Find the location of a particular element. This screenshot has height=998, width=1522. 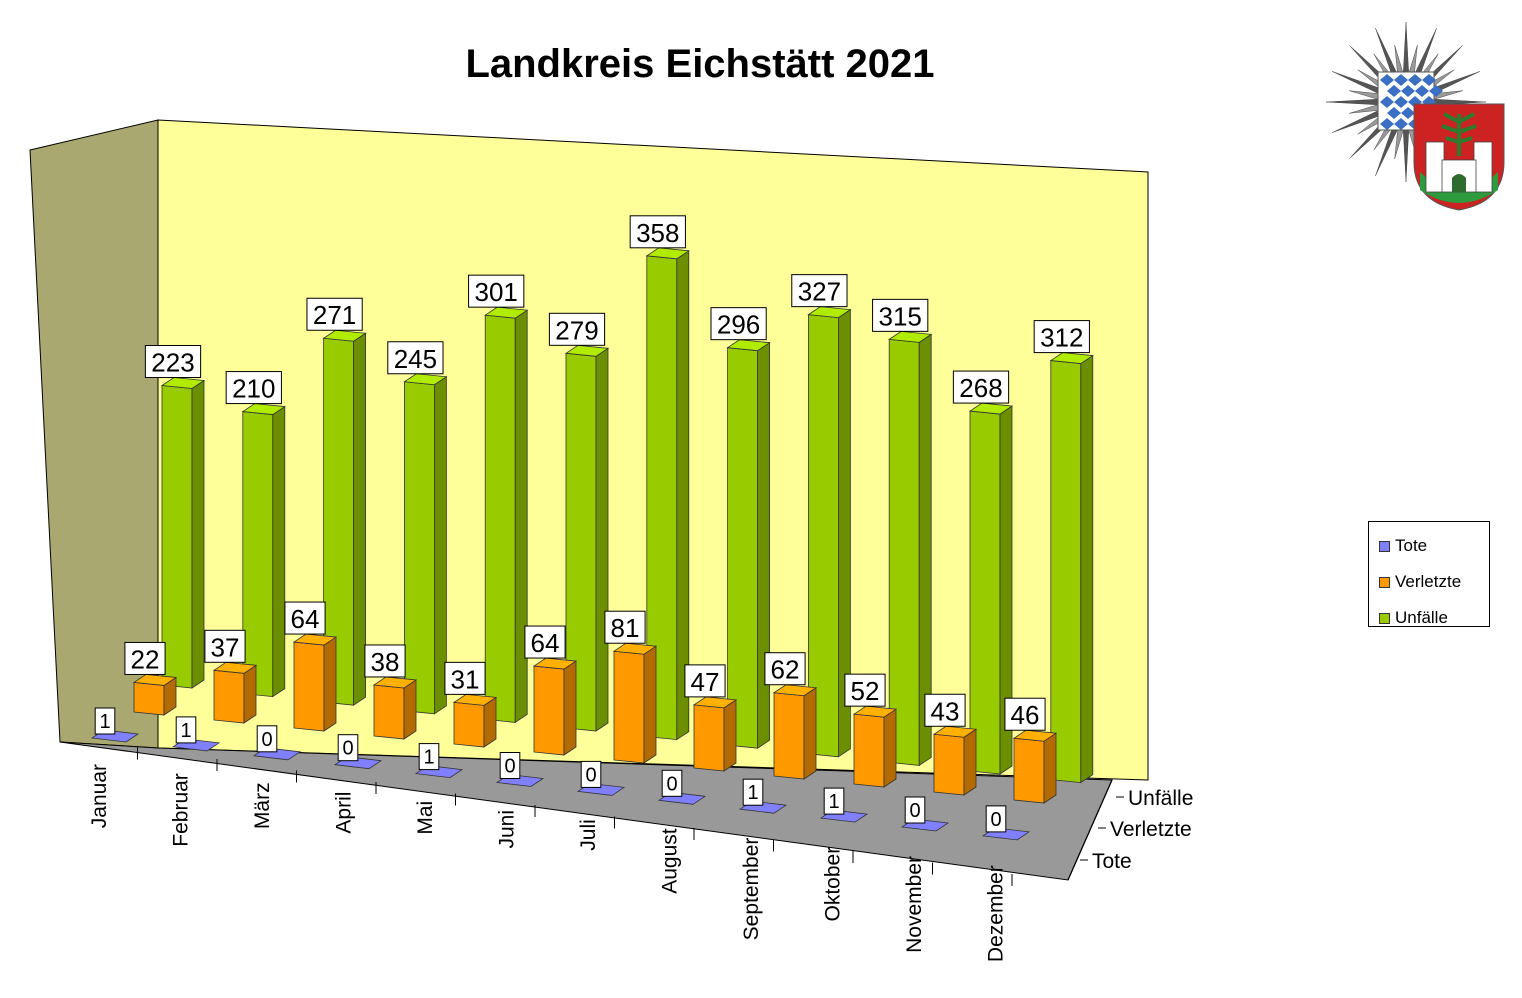

svg-text: 46 is located at coordinates (1025, 715).